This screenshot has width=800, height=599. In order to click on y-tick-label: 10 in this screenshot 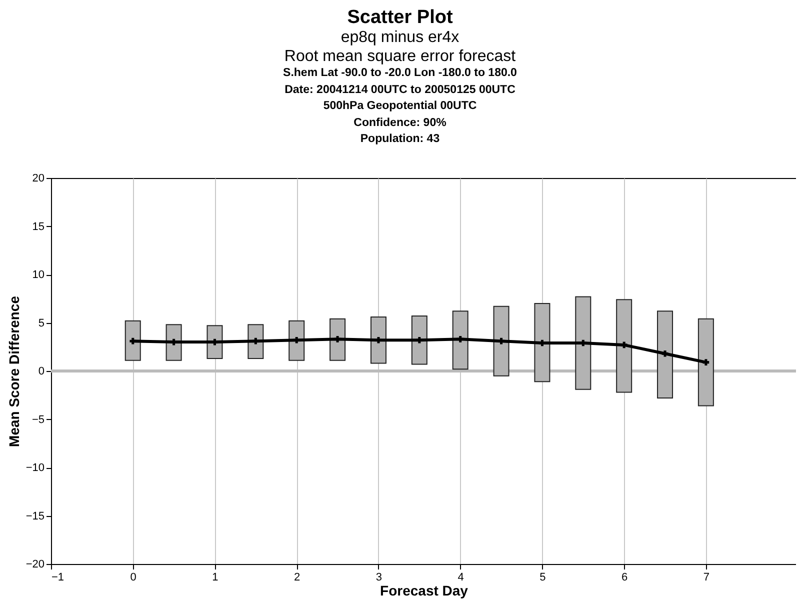, I will do `click(38, 275)`.